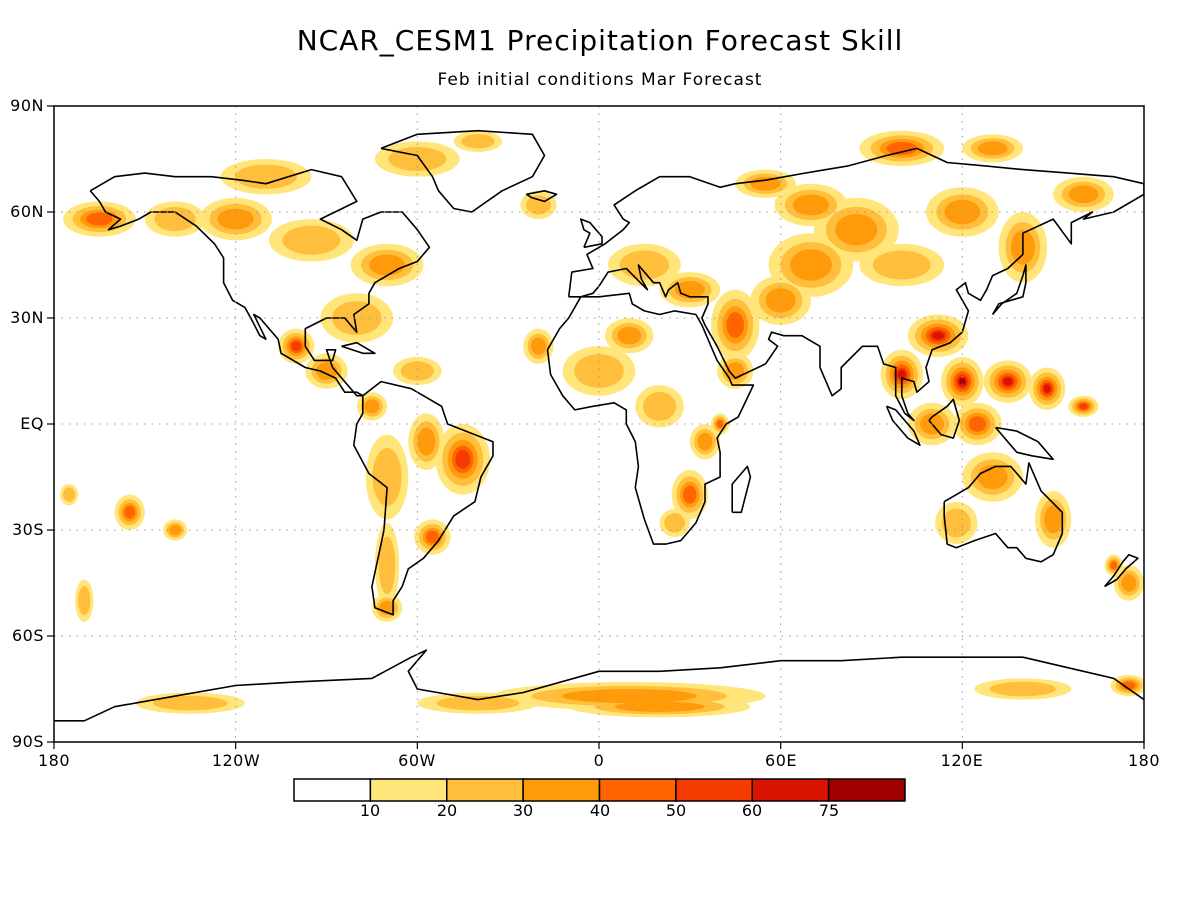 Image resolution: width=1200 pixels, height=900 pixels. I want to click on colorbar, so click(599, 790).